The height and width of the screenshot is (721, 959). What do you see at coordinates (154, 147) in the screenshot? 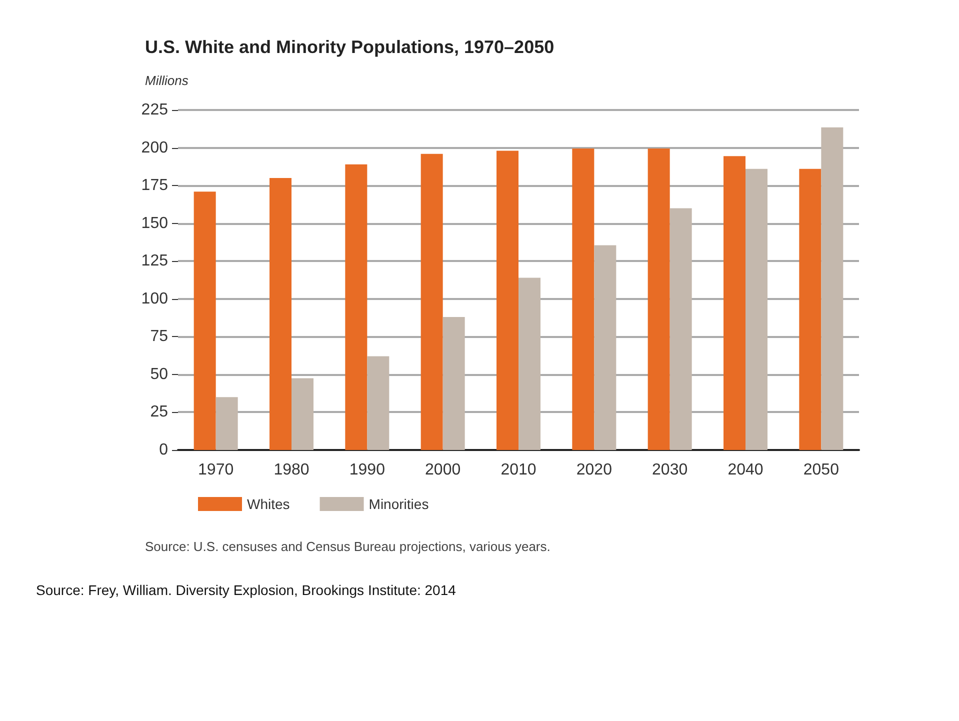
I see `y-tick-label: 200` at bounding box center [154, 147].